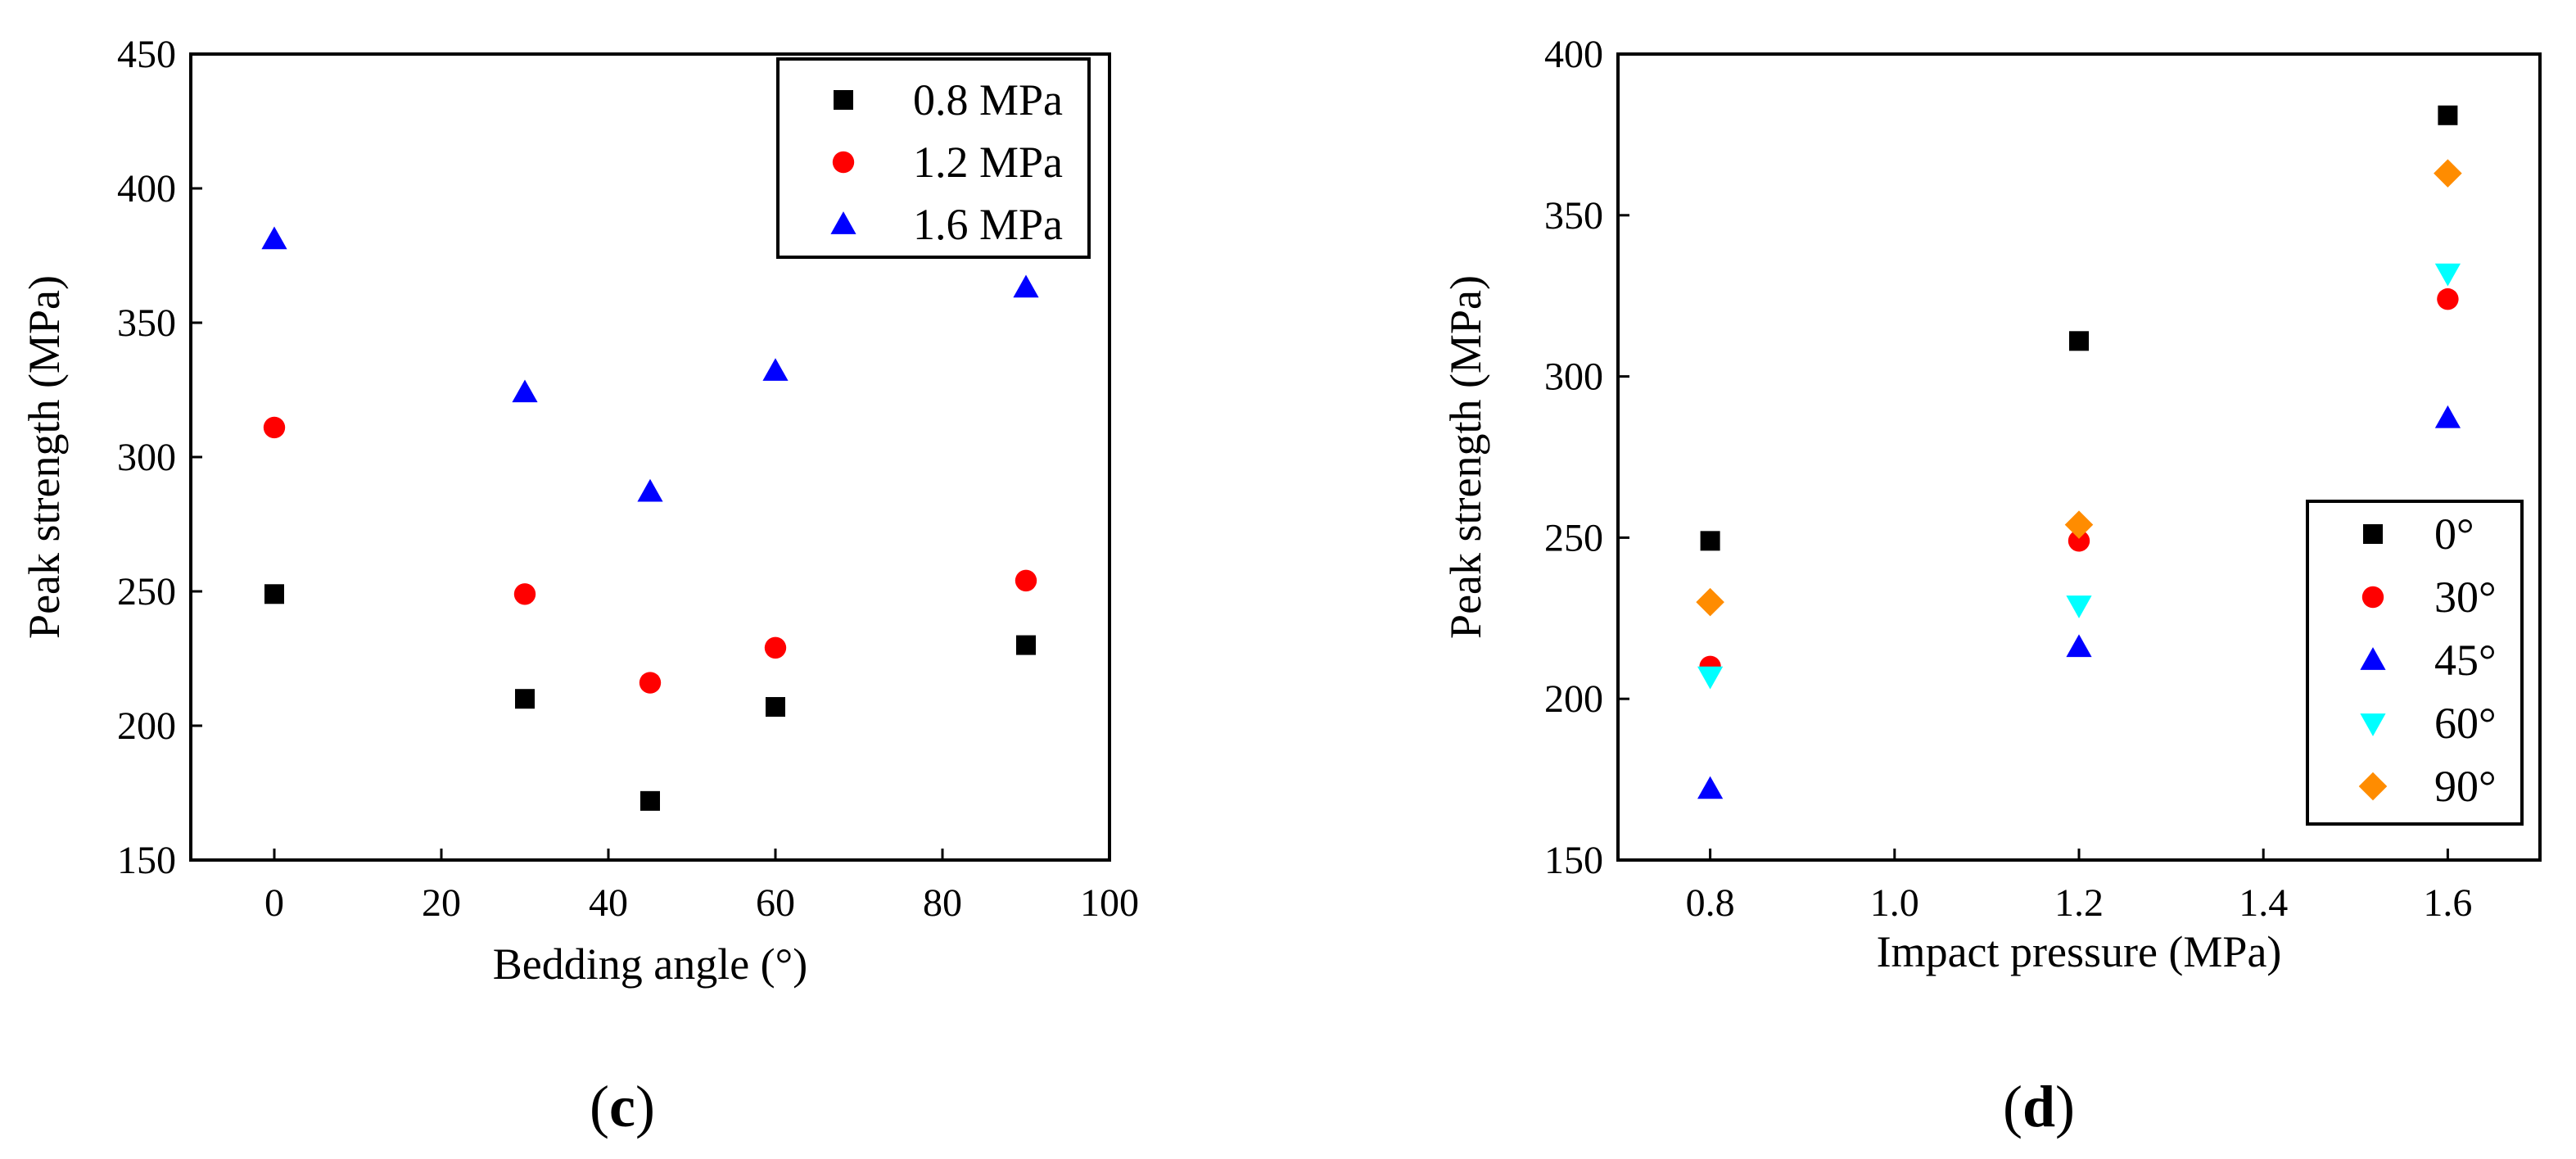 The height and width of the screenshot is (1159, 2576). What do you see at coordinates (1109, 903) in the screenshot?
I see `x-tick-label: 100` at bounding box center [1109, 903].